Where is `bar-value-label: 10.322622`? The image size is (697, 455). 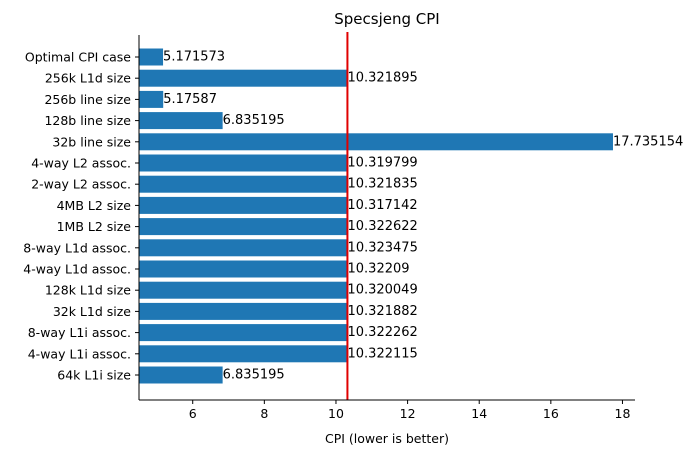
bar-value-label: 10.322622 is located at coordinates (383, 226).